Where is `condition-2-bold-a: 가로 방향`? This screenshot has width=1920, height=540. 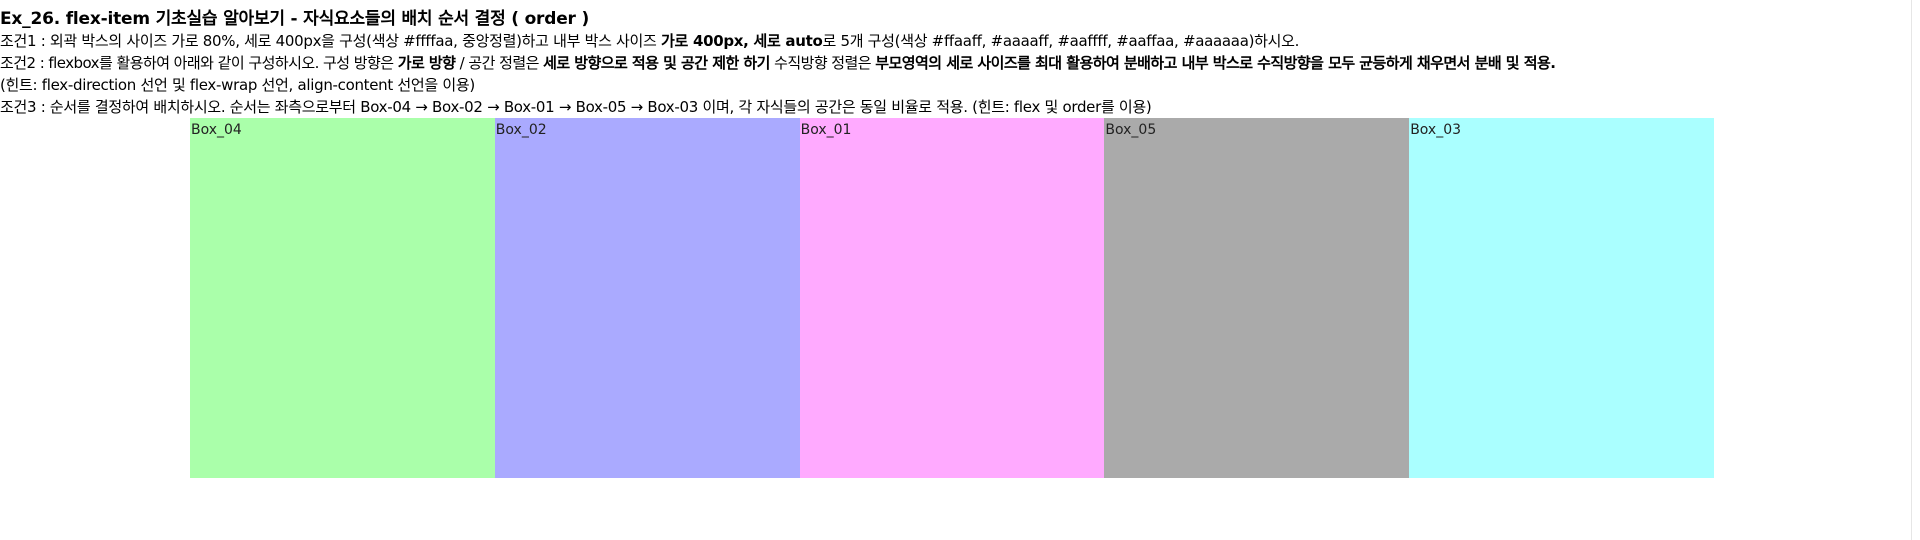
condition-2-bold-a: 가로 방향 is located at coordinates (426, 63).